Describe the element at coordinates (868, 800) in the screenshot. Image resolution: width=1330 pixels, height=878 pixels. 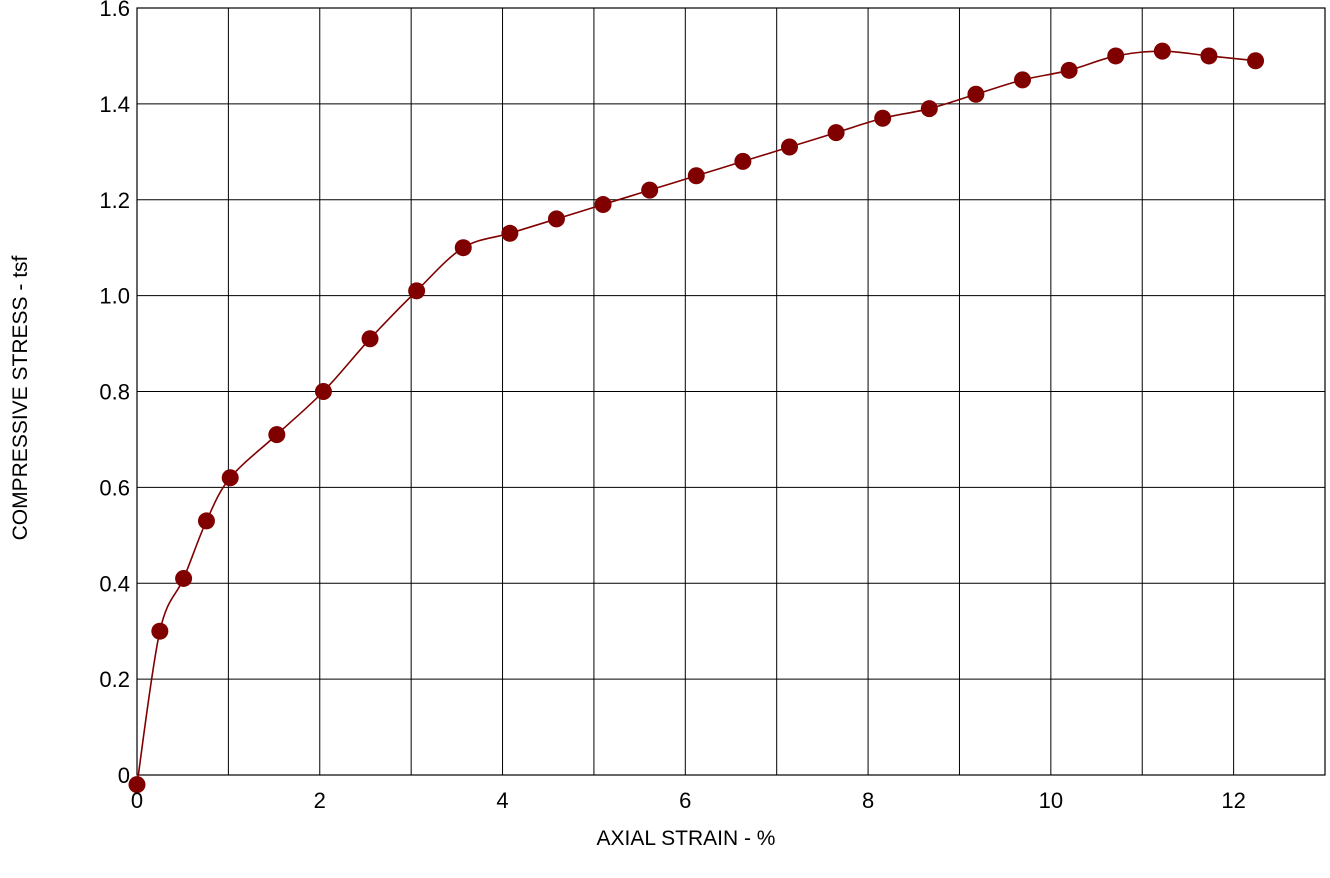
I see `x-tick-label: 8` at that location.